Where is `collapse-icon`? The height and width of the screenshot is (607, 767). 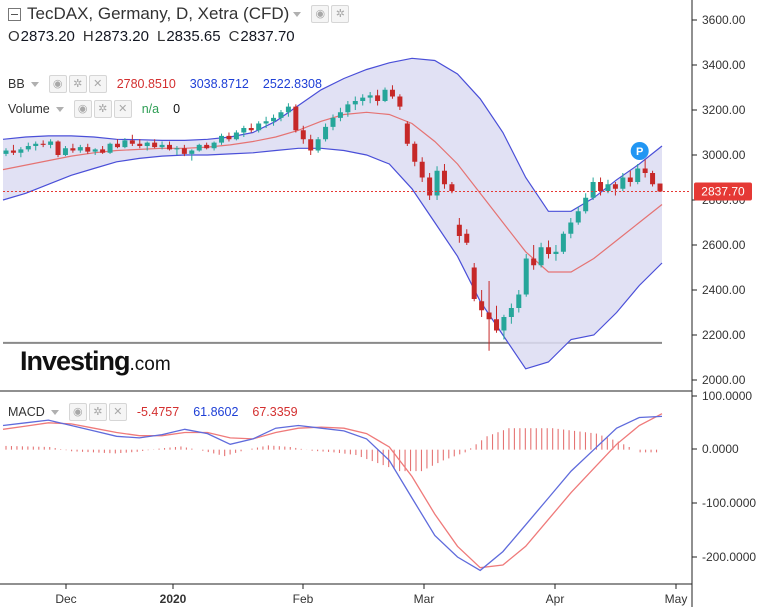 collapse-icon is located at coordinates (14, 14).